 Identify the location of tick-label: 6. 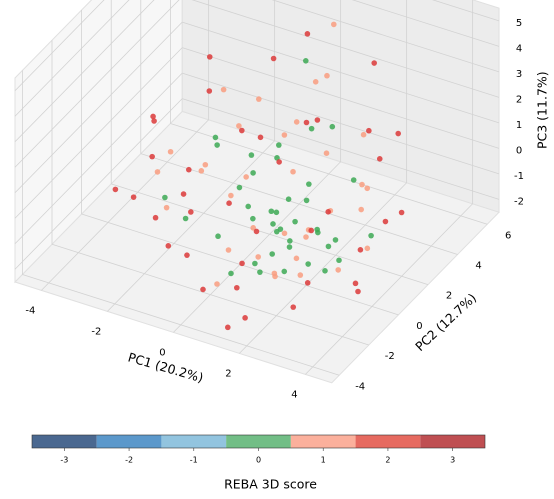
(508, 235).